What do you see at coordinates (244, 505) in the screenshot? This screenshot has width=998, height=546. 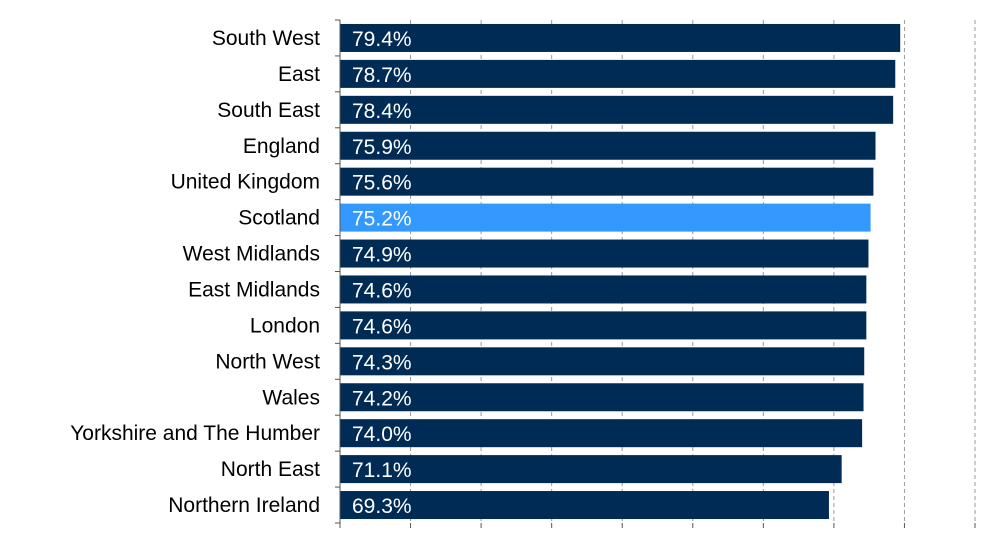 I see `category-label: Northern Ireland` at bounding box center [244, 505].